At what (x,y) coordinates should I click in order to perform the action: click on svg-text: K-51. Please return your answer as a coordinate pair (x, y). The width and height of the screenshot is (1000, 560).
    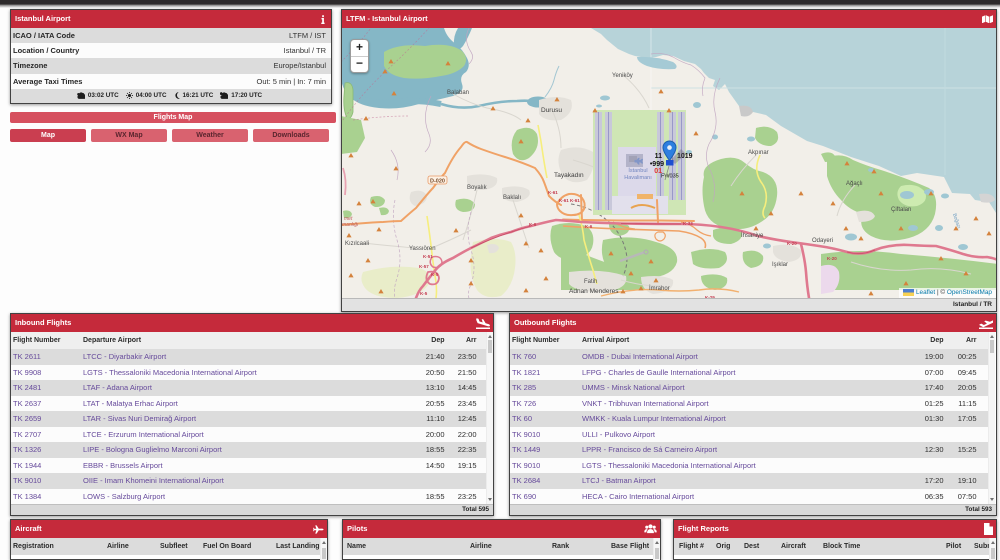
    Looking at the image, I should click on (428, 256).